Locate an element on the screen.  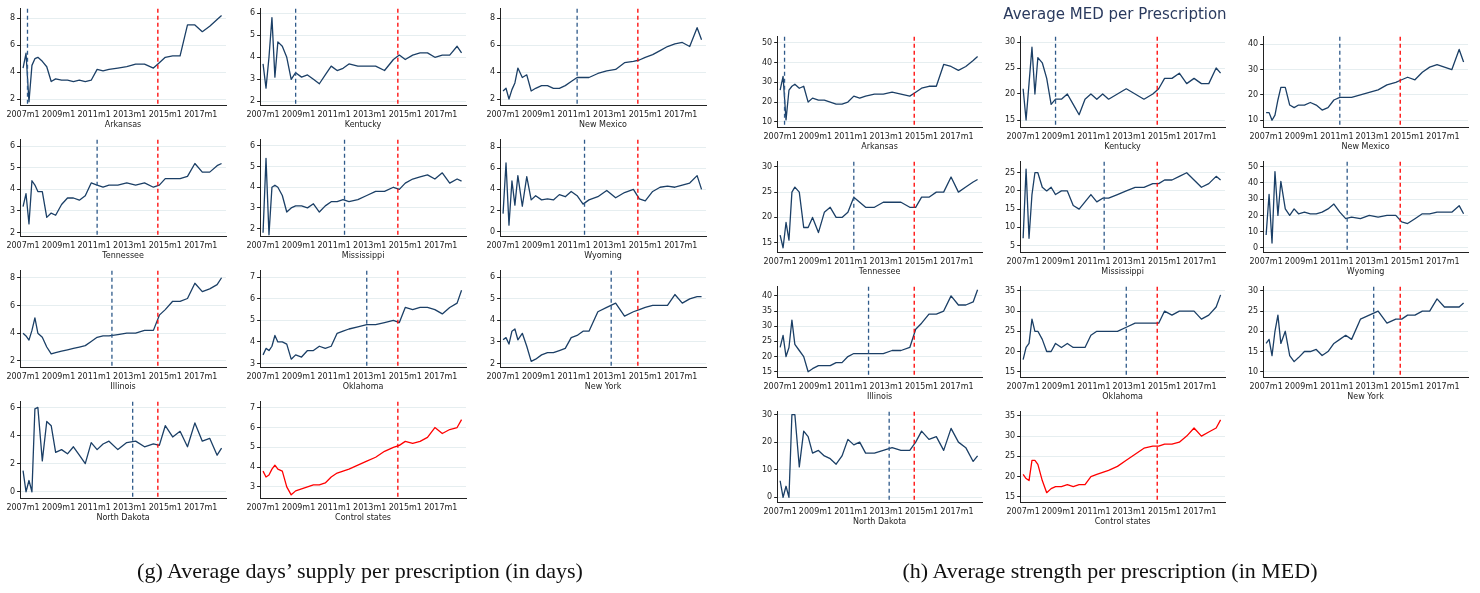
chart-title: Average MED per Prescription is located at coordinates (1115, 14).